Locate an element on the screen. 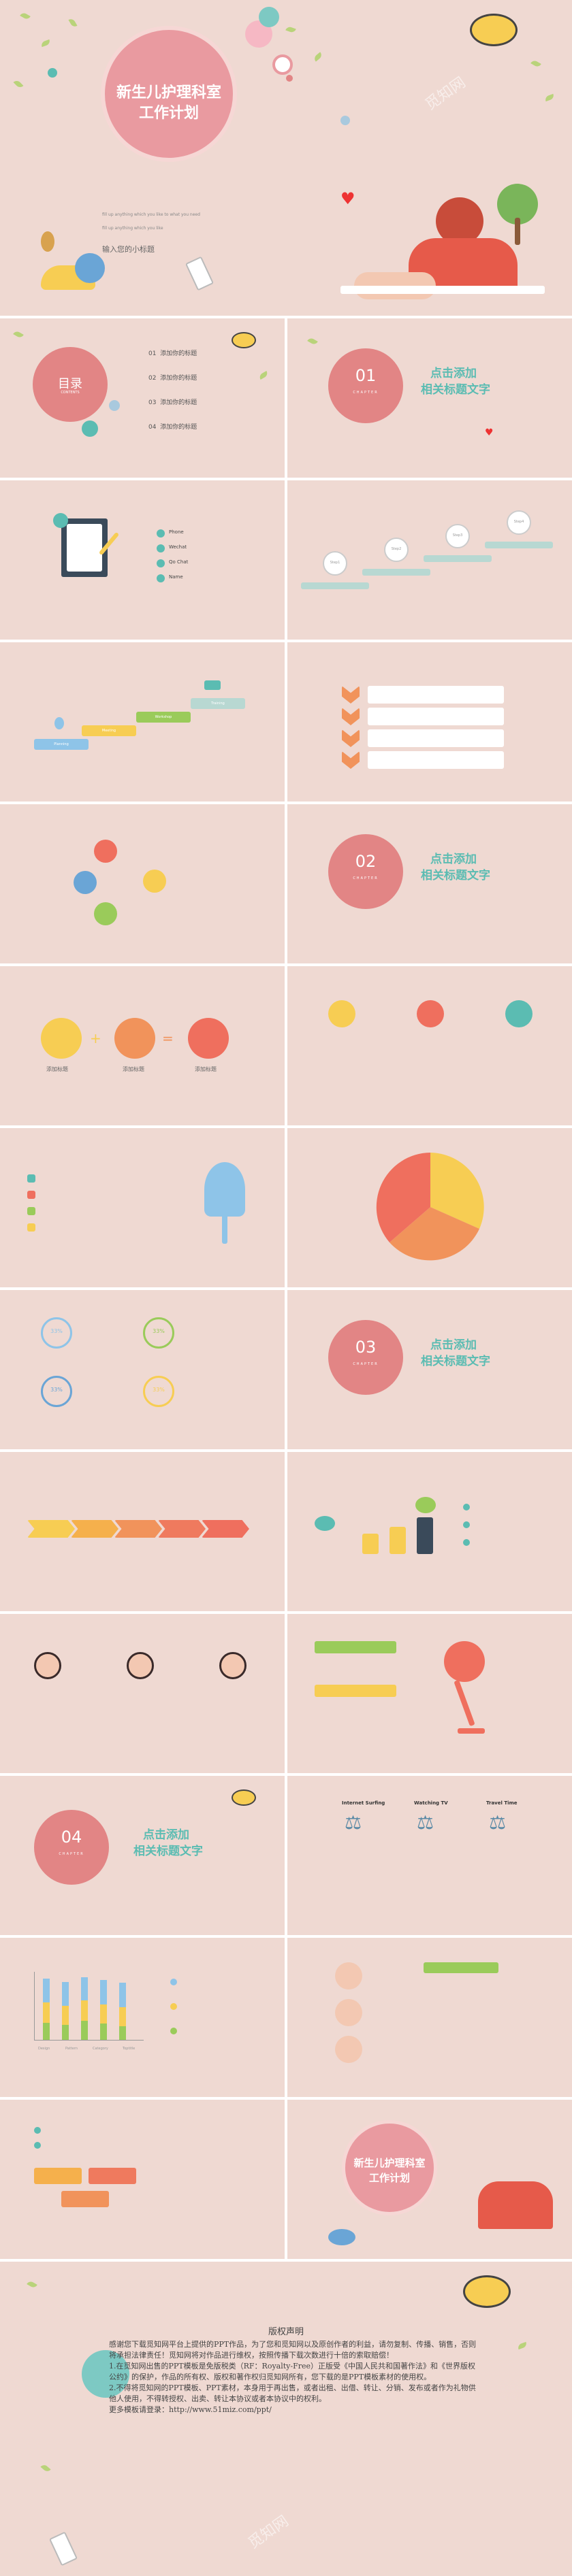 Image resolution: width=572 pixels, height=2576 pixels. legend-design: Design is located at coordinates (44, 2049).